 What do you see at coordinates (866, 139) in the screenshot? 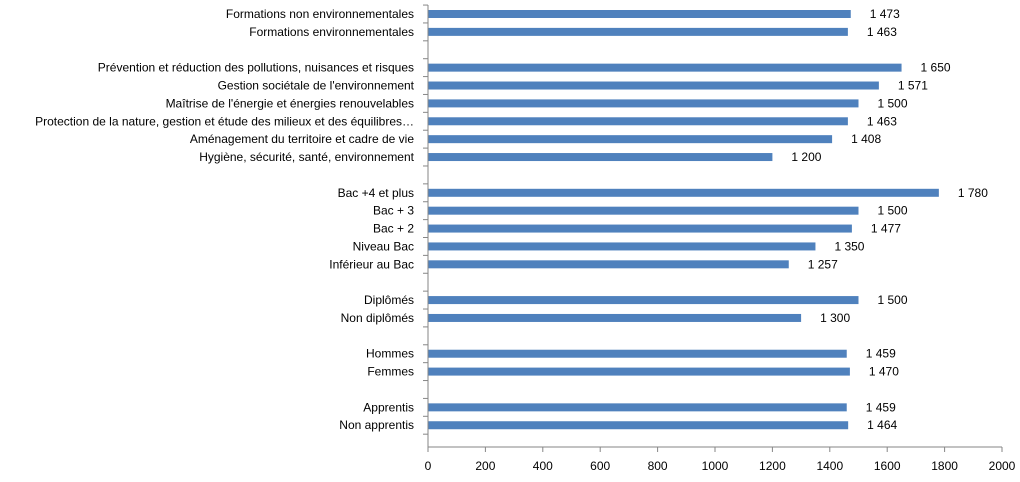
I see `data-label: 1 408` at bounding box center [866, 139].